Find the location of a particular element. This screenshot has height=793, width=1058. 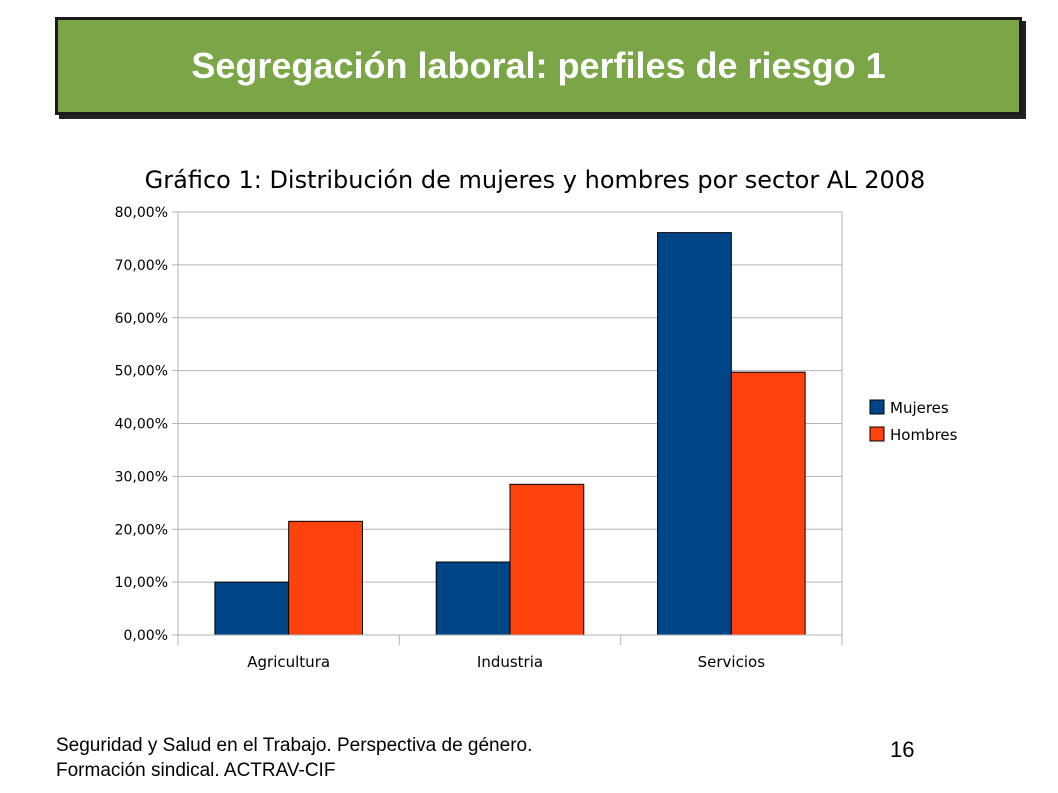

legend-label: Mujeres is located at coordinates (919, 408).